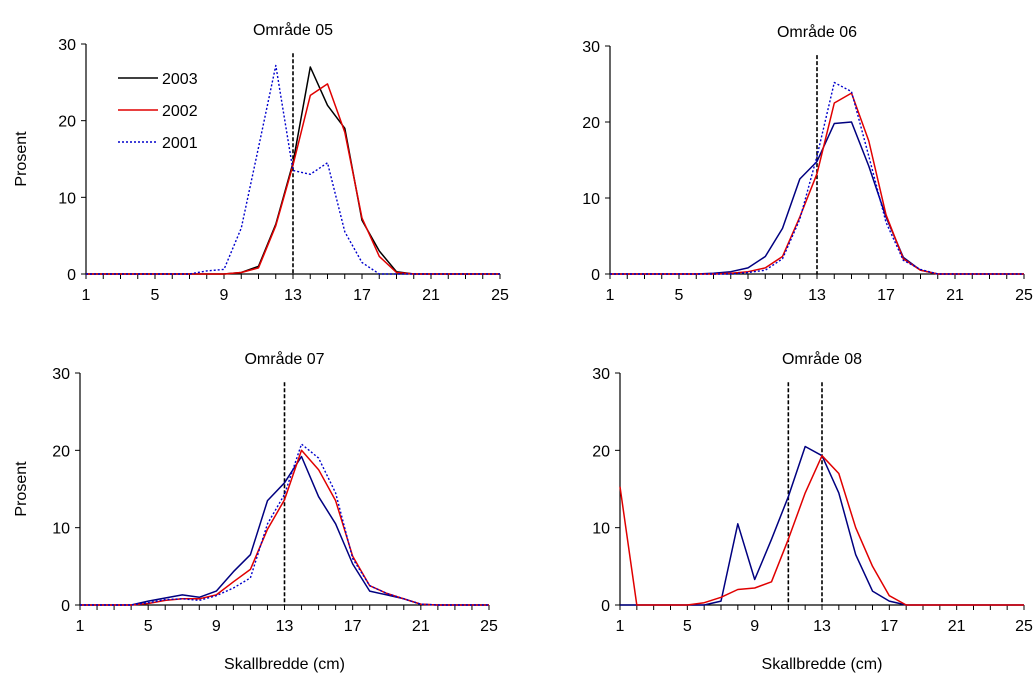 This screenshot has height=682, width=1035. Describe the element at coordinates (284, 359) in the screenshot. I see `panel-title: Område 07` at that location.